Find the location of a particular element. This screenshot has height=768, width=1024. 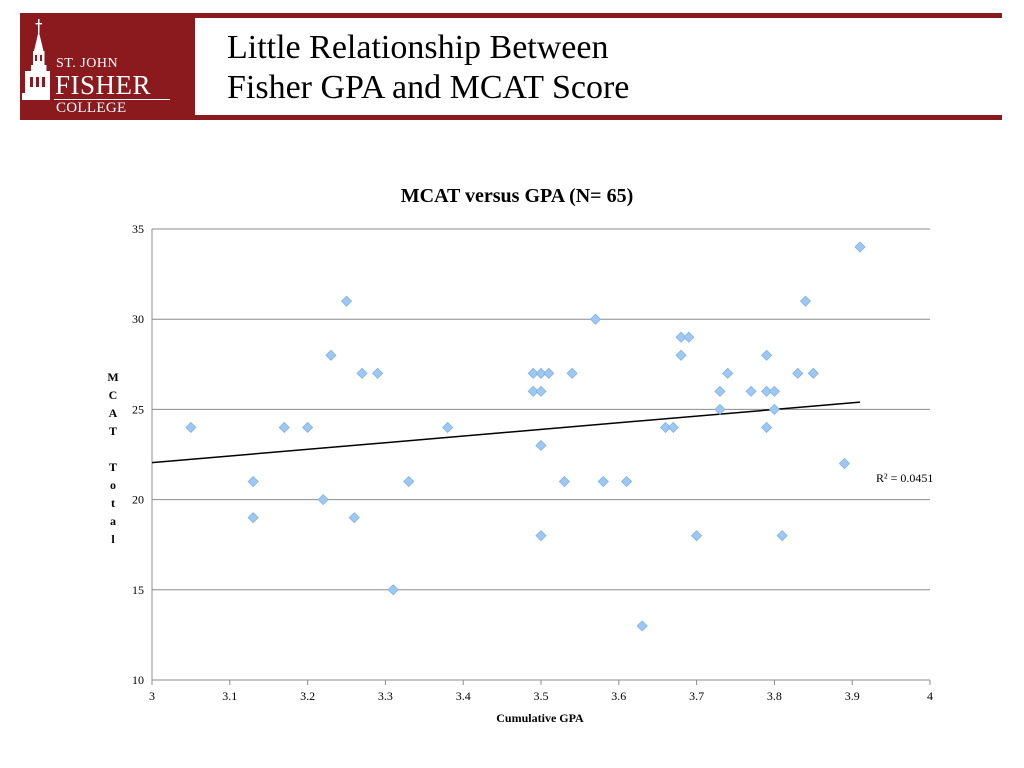

y-tick-label: 35 is located at coordinates (138, 229).